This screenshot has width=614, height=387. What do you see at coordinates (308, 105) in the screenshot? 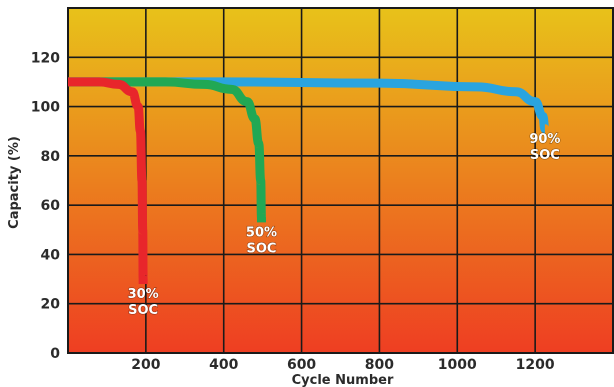
I see `series-line-90-soc` at bounding box center [308, 105].